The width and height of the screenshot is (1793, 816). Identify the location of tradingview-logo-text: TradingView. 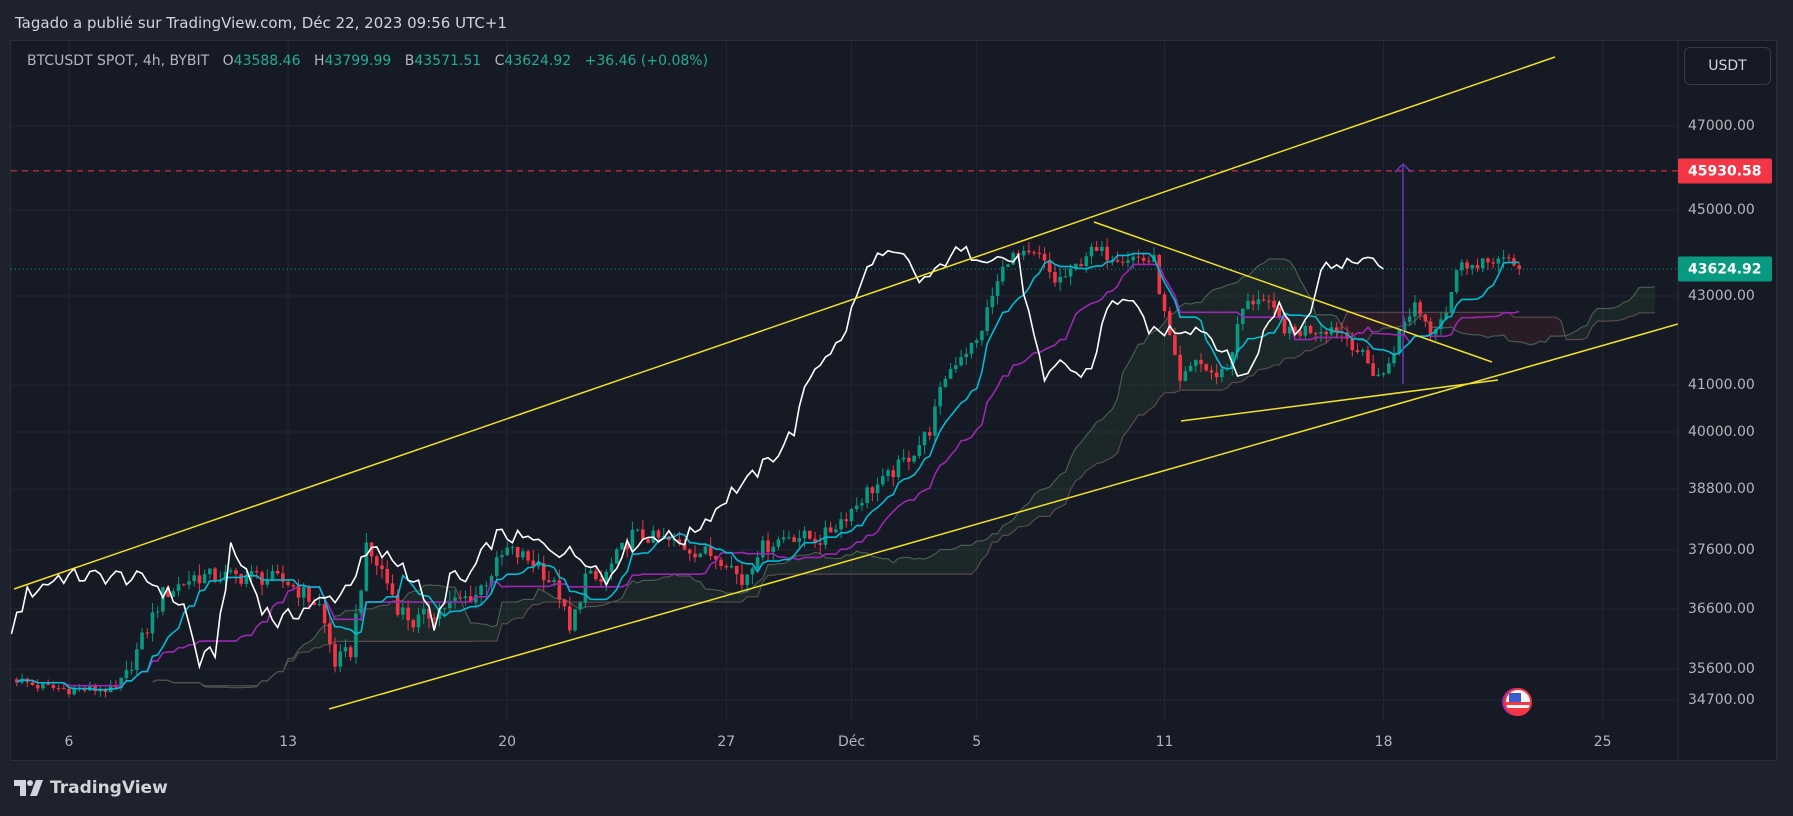
(109, 788).